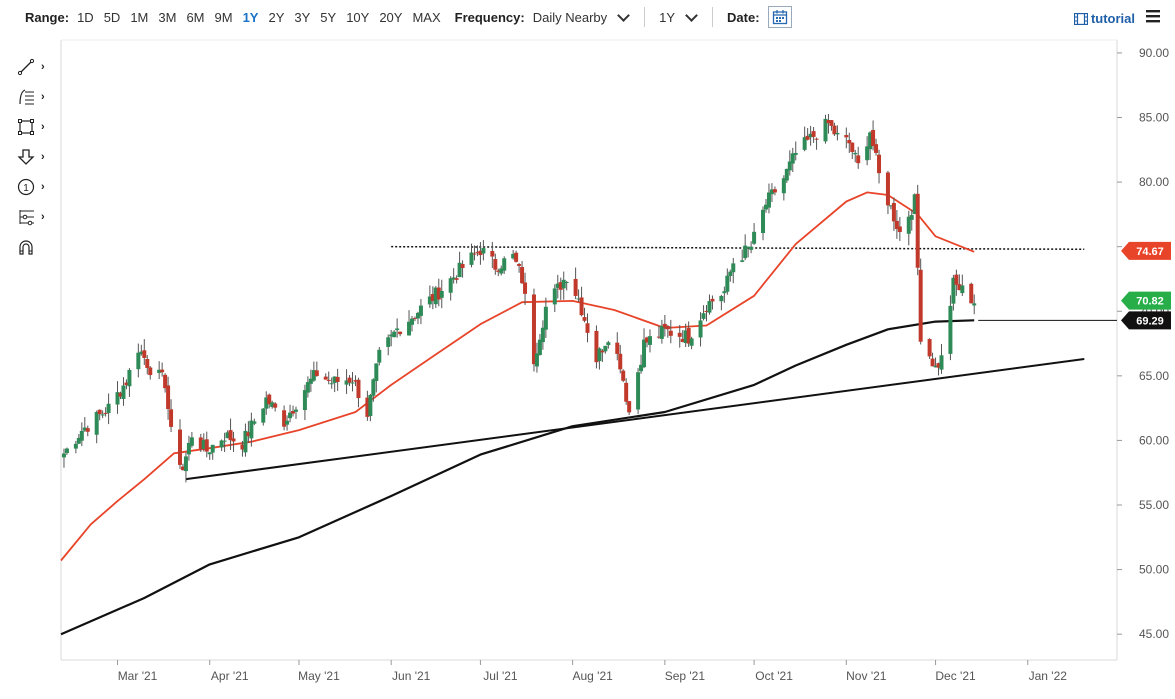  What do you see at coordinates (678, 16) in the screenshot?
I see `period-dropdown: 1Y` at bounding box center [678, 16].